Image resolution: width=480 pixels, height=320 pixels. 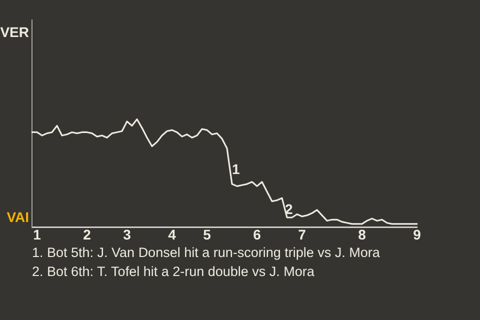 What do you see at coordinates (417, 234) in the screenshot?
I see `x-tick-label: 9` at bounding box center [417, 234].